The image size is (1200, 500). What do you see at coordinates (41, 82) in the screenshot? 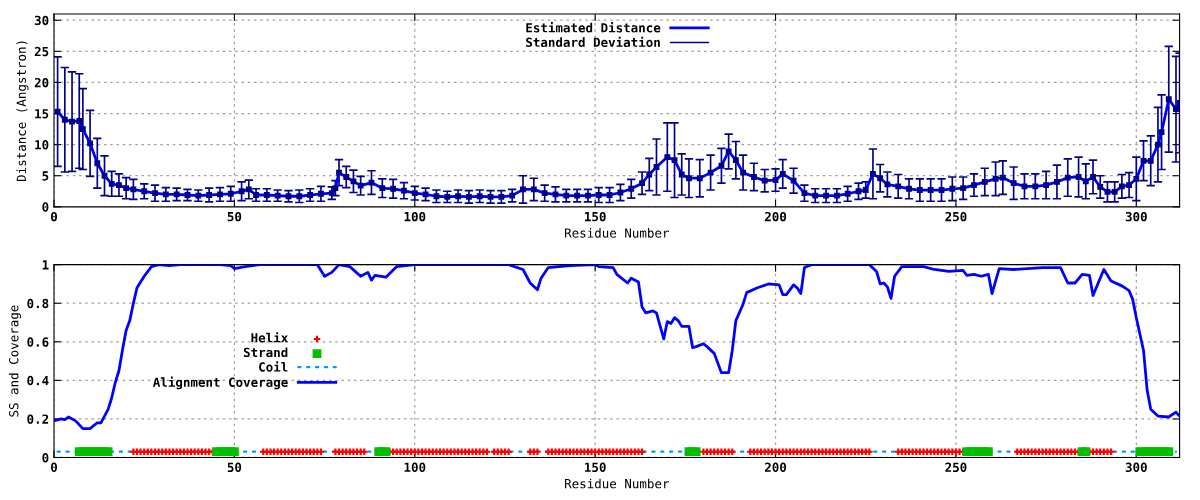
I see `y-tick-label: 20` at bounding box center [41, 82].